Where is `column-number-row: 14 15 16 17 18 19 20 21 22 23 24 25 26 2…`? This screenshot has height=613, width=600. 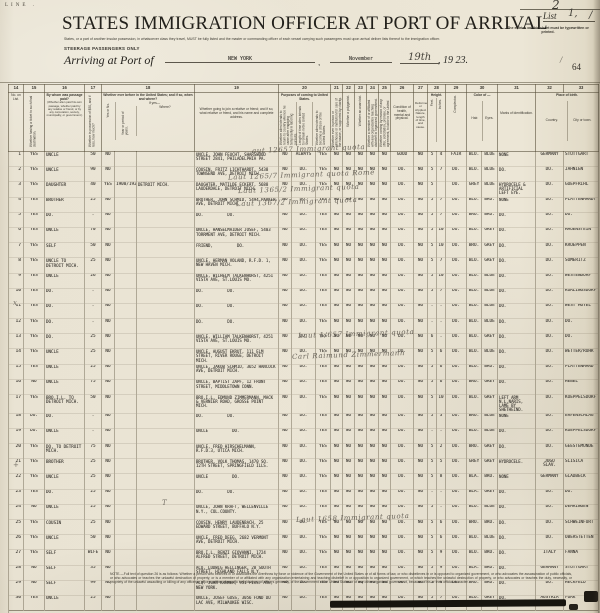 column-number-row: 14 15 16 17 18 19 20 21 22 23 24 25 26 2… is located at coordinates (304, 88).